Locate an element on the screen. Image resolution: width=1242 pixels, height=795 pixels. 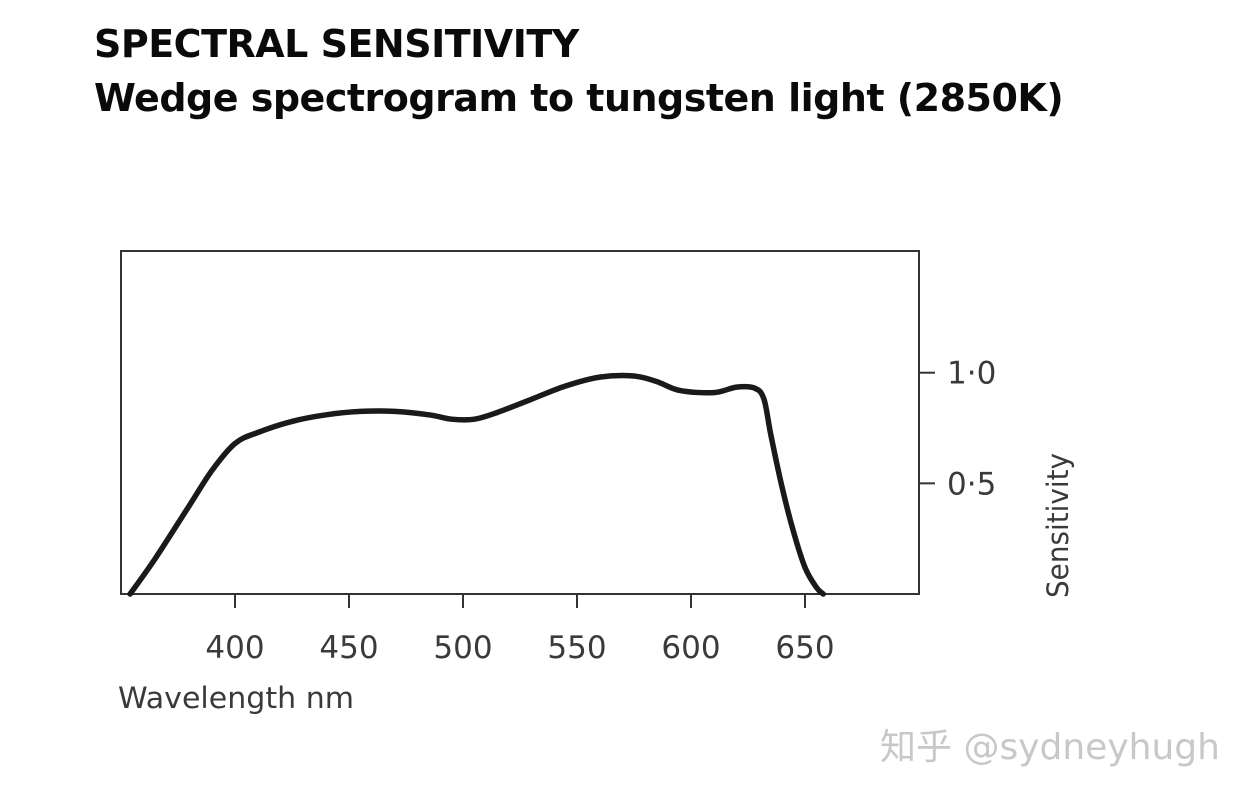
x-tick-label: 650 is located at coordinates (804, 648).